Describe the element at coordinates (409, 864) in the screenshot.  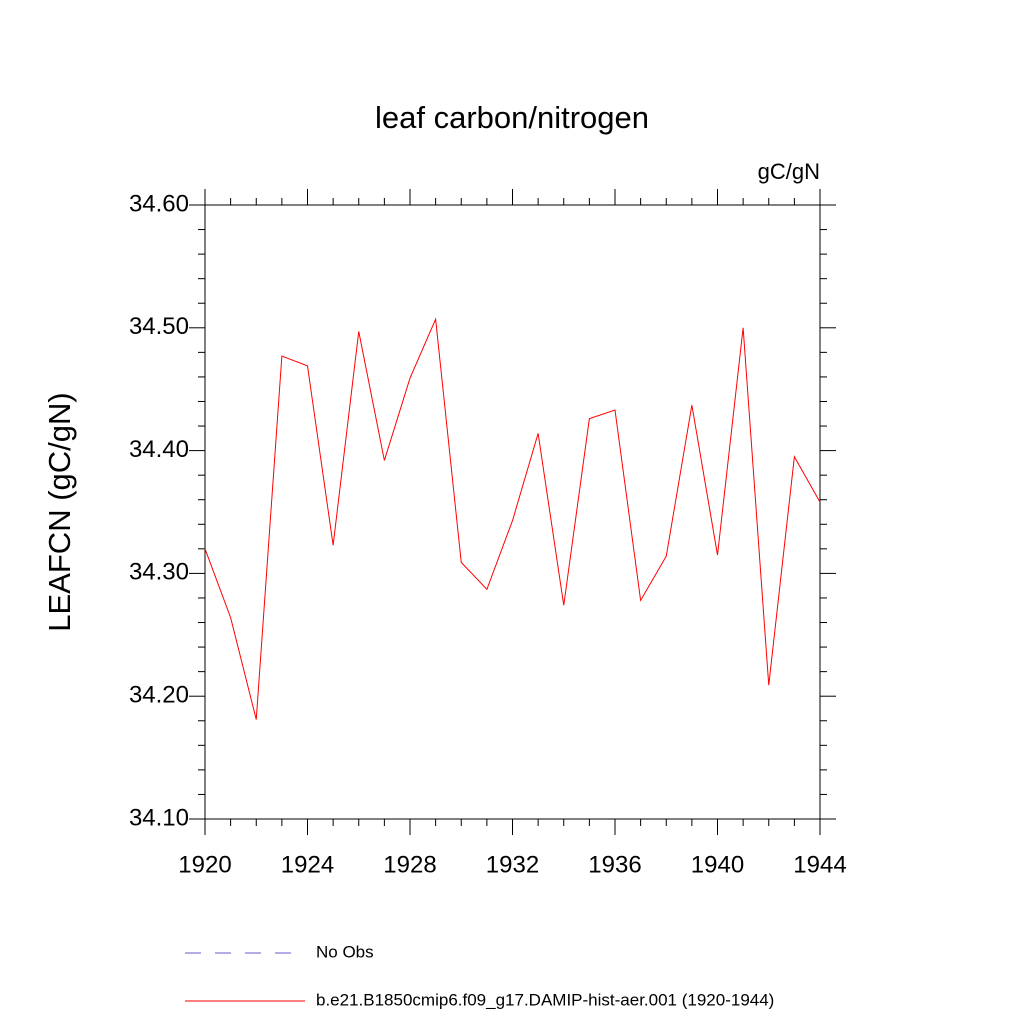
I see `x-tick-label: 1928` at that location.